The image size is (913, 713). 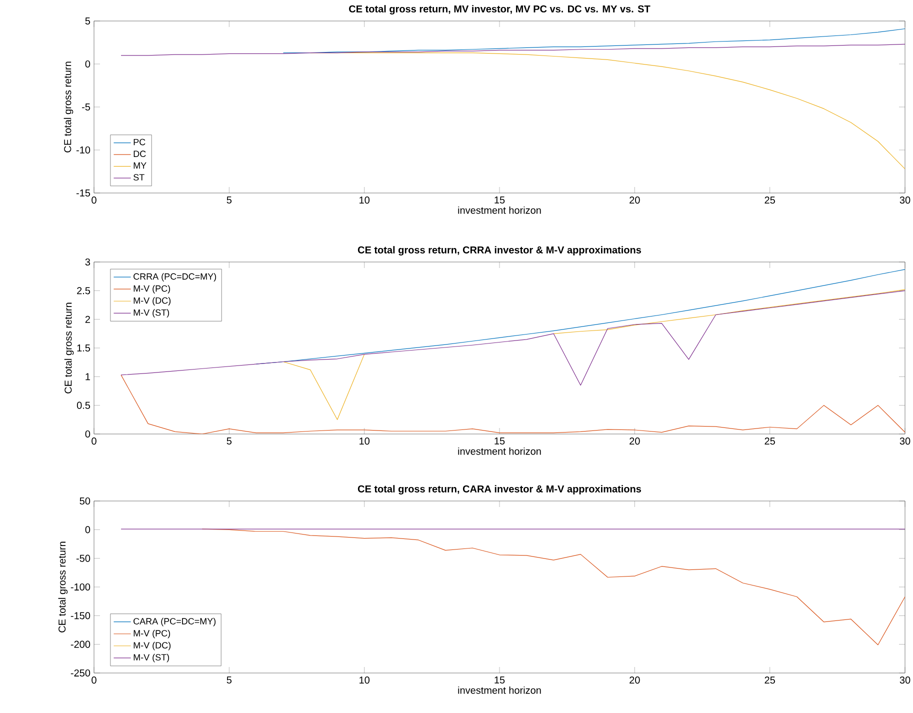 I want to click on y-tick-label: -200, so click(x=80, y=644).